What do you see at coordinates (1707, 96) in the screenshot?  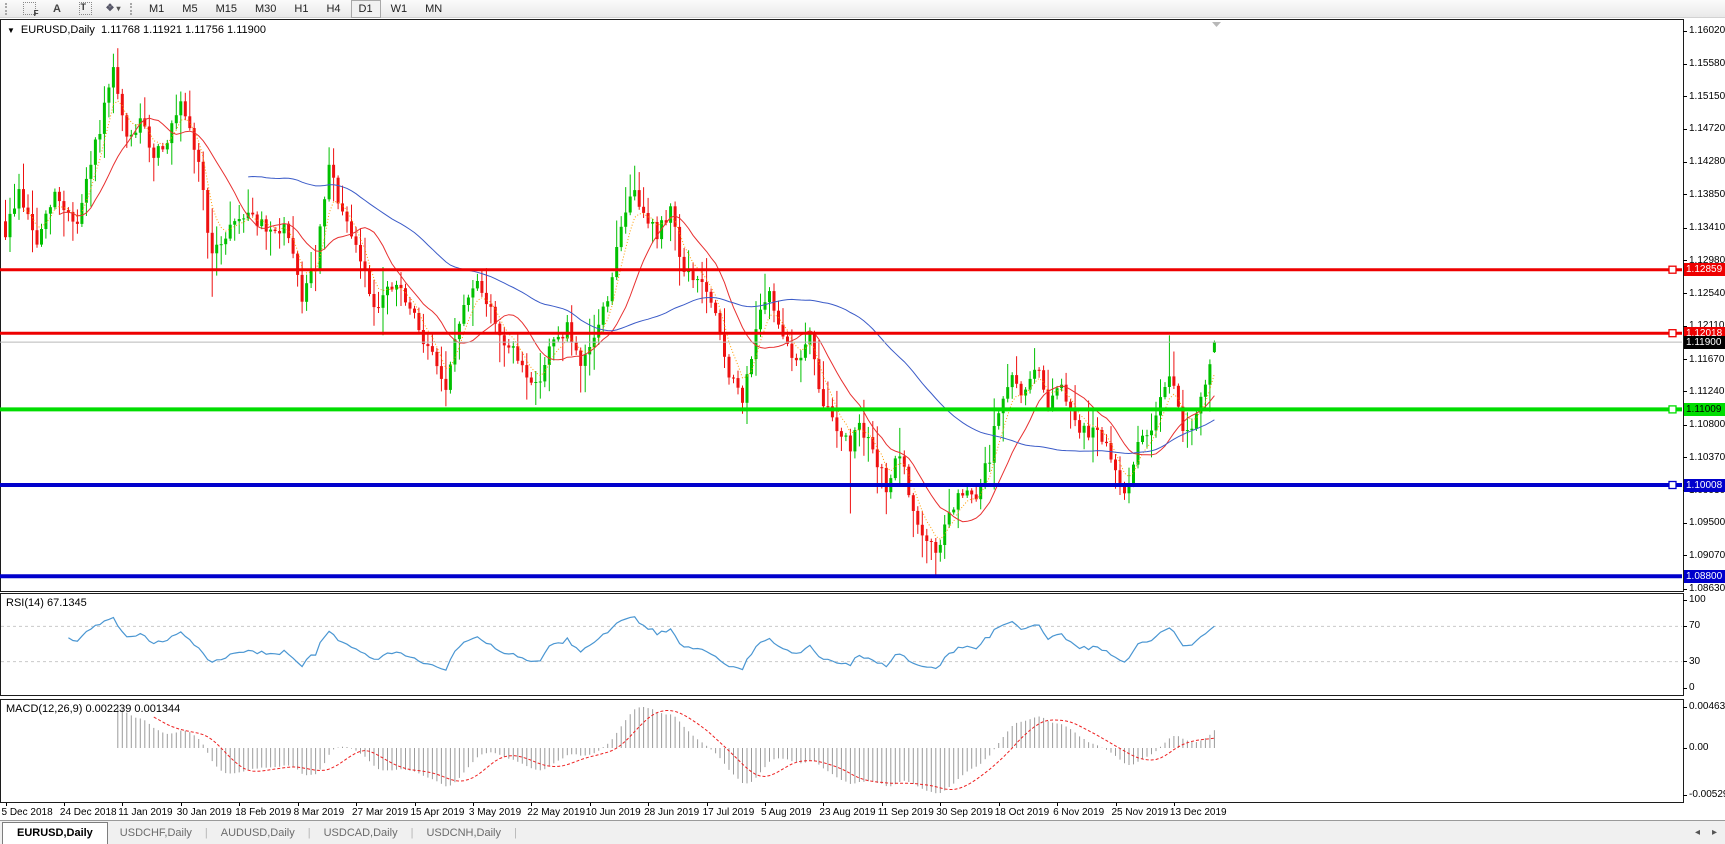 I see `price-tick-label: 1.15150` at bounding box center [1707, 96].